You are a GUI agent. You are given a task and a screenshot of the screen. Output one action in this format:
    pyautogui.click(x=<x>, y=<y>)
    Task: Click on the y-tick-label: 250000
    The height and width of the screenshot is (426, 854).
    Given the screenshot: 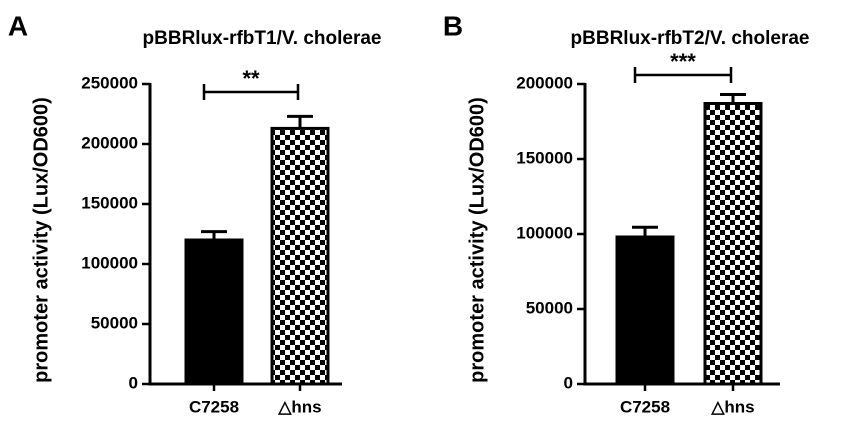 What is the action you would take?
    pyautogui.click(x=109, y=82)
    